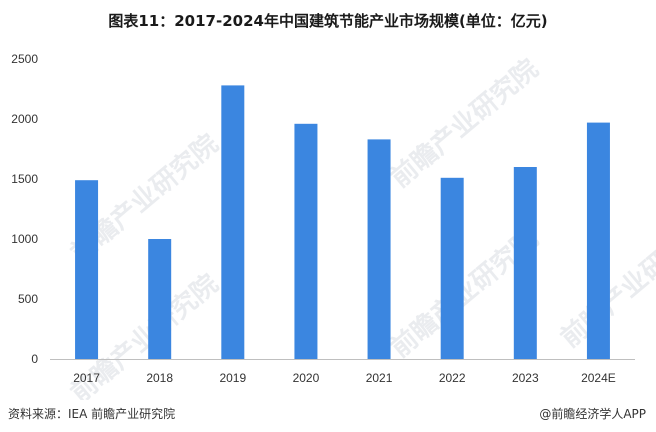  Describe the element at coordinates (525, 263) in the screenshot. I see `bar-2023` at that location.